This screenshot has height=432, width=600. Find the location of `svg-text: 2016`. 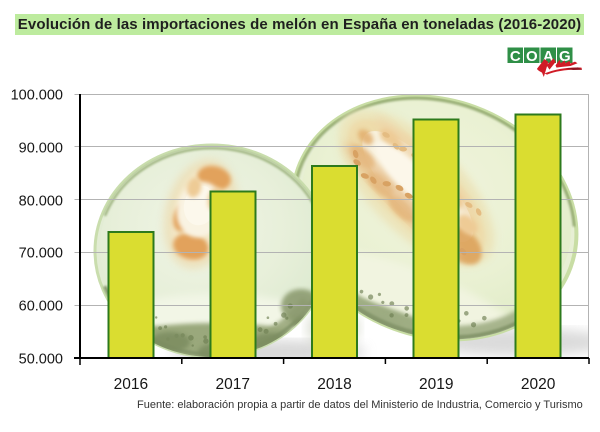

svg-text: 2016 is located at coordinates (131, 384).